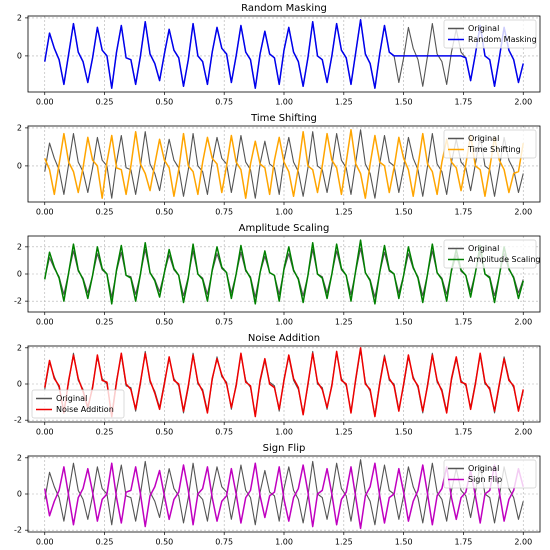 The image size is (550, 550). I want to click on subplot-title: Time Shifting, so click(283, 118).